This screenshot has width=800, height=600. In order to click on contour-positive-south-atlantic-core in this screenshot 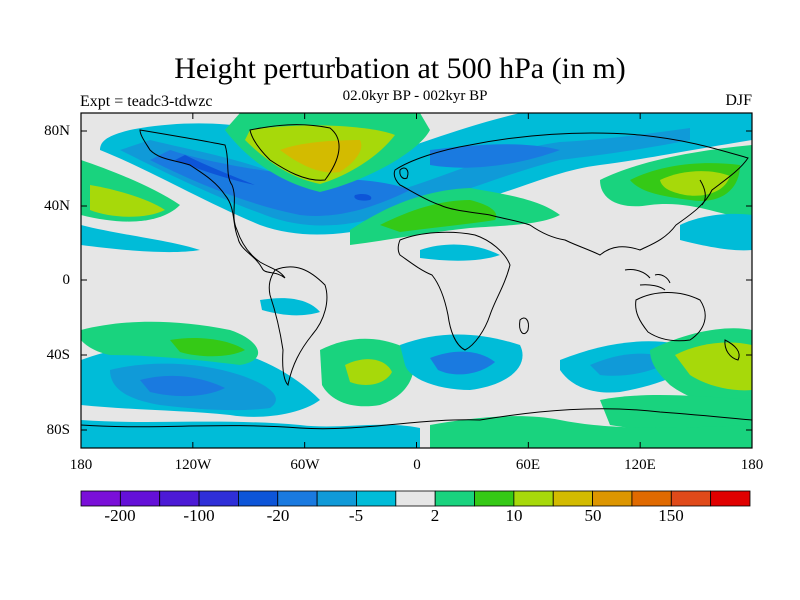, I will do `click(368, 372)`.